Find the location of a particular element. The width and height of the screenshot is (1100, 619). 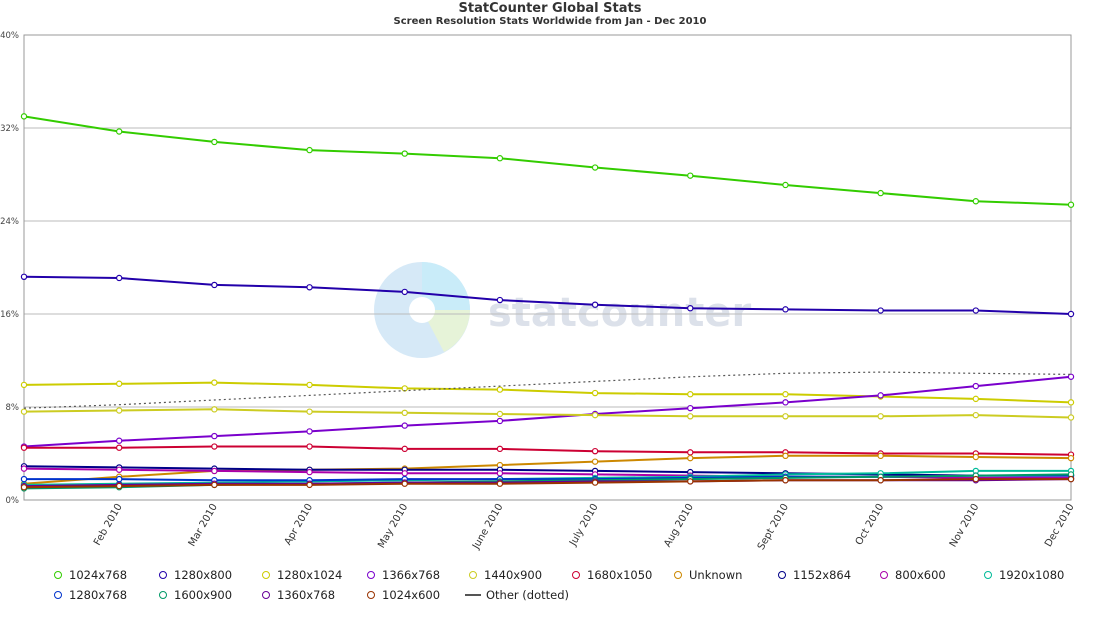

y-tick-label: 16% is located at coordinates (9, 315).